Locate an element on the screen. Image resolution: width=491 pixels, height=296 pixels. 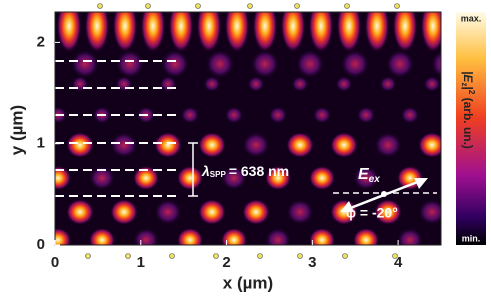
y-axis-label: y (µm) is located at coordinates (16, 130).